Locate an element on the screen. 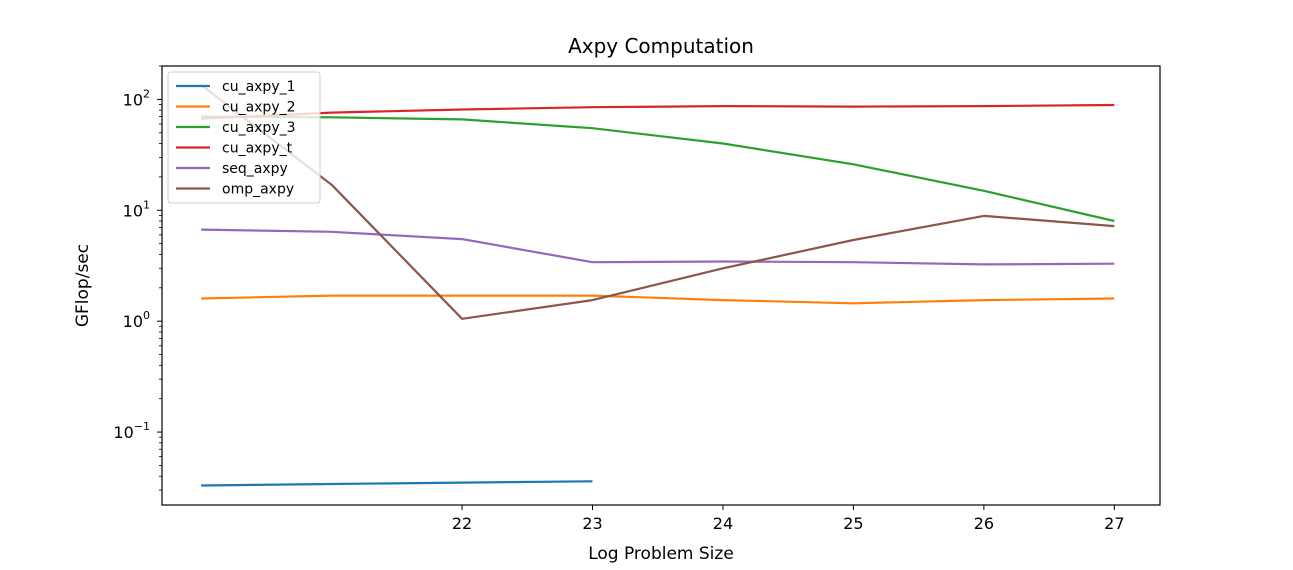 Image resolution: width=1293 pixels, height=570 pixels. legend-item: cu_axpy_2 is located at coordinates (236, 108).